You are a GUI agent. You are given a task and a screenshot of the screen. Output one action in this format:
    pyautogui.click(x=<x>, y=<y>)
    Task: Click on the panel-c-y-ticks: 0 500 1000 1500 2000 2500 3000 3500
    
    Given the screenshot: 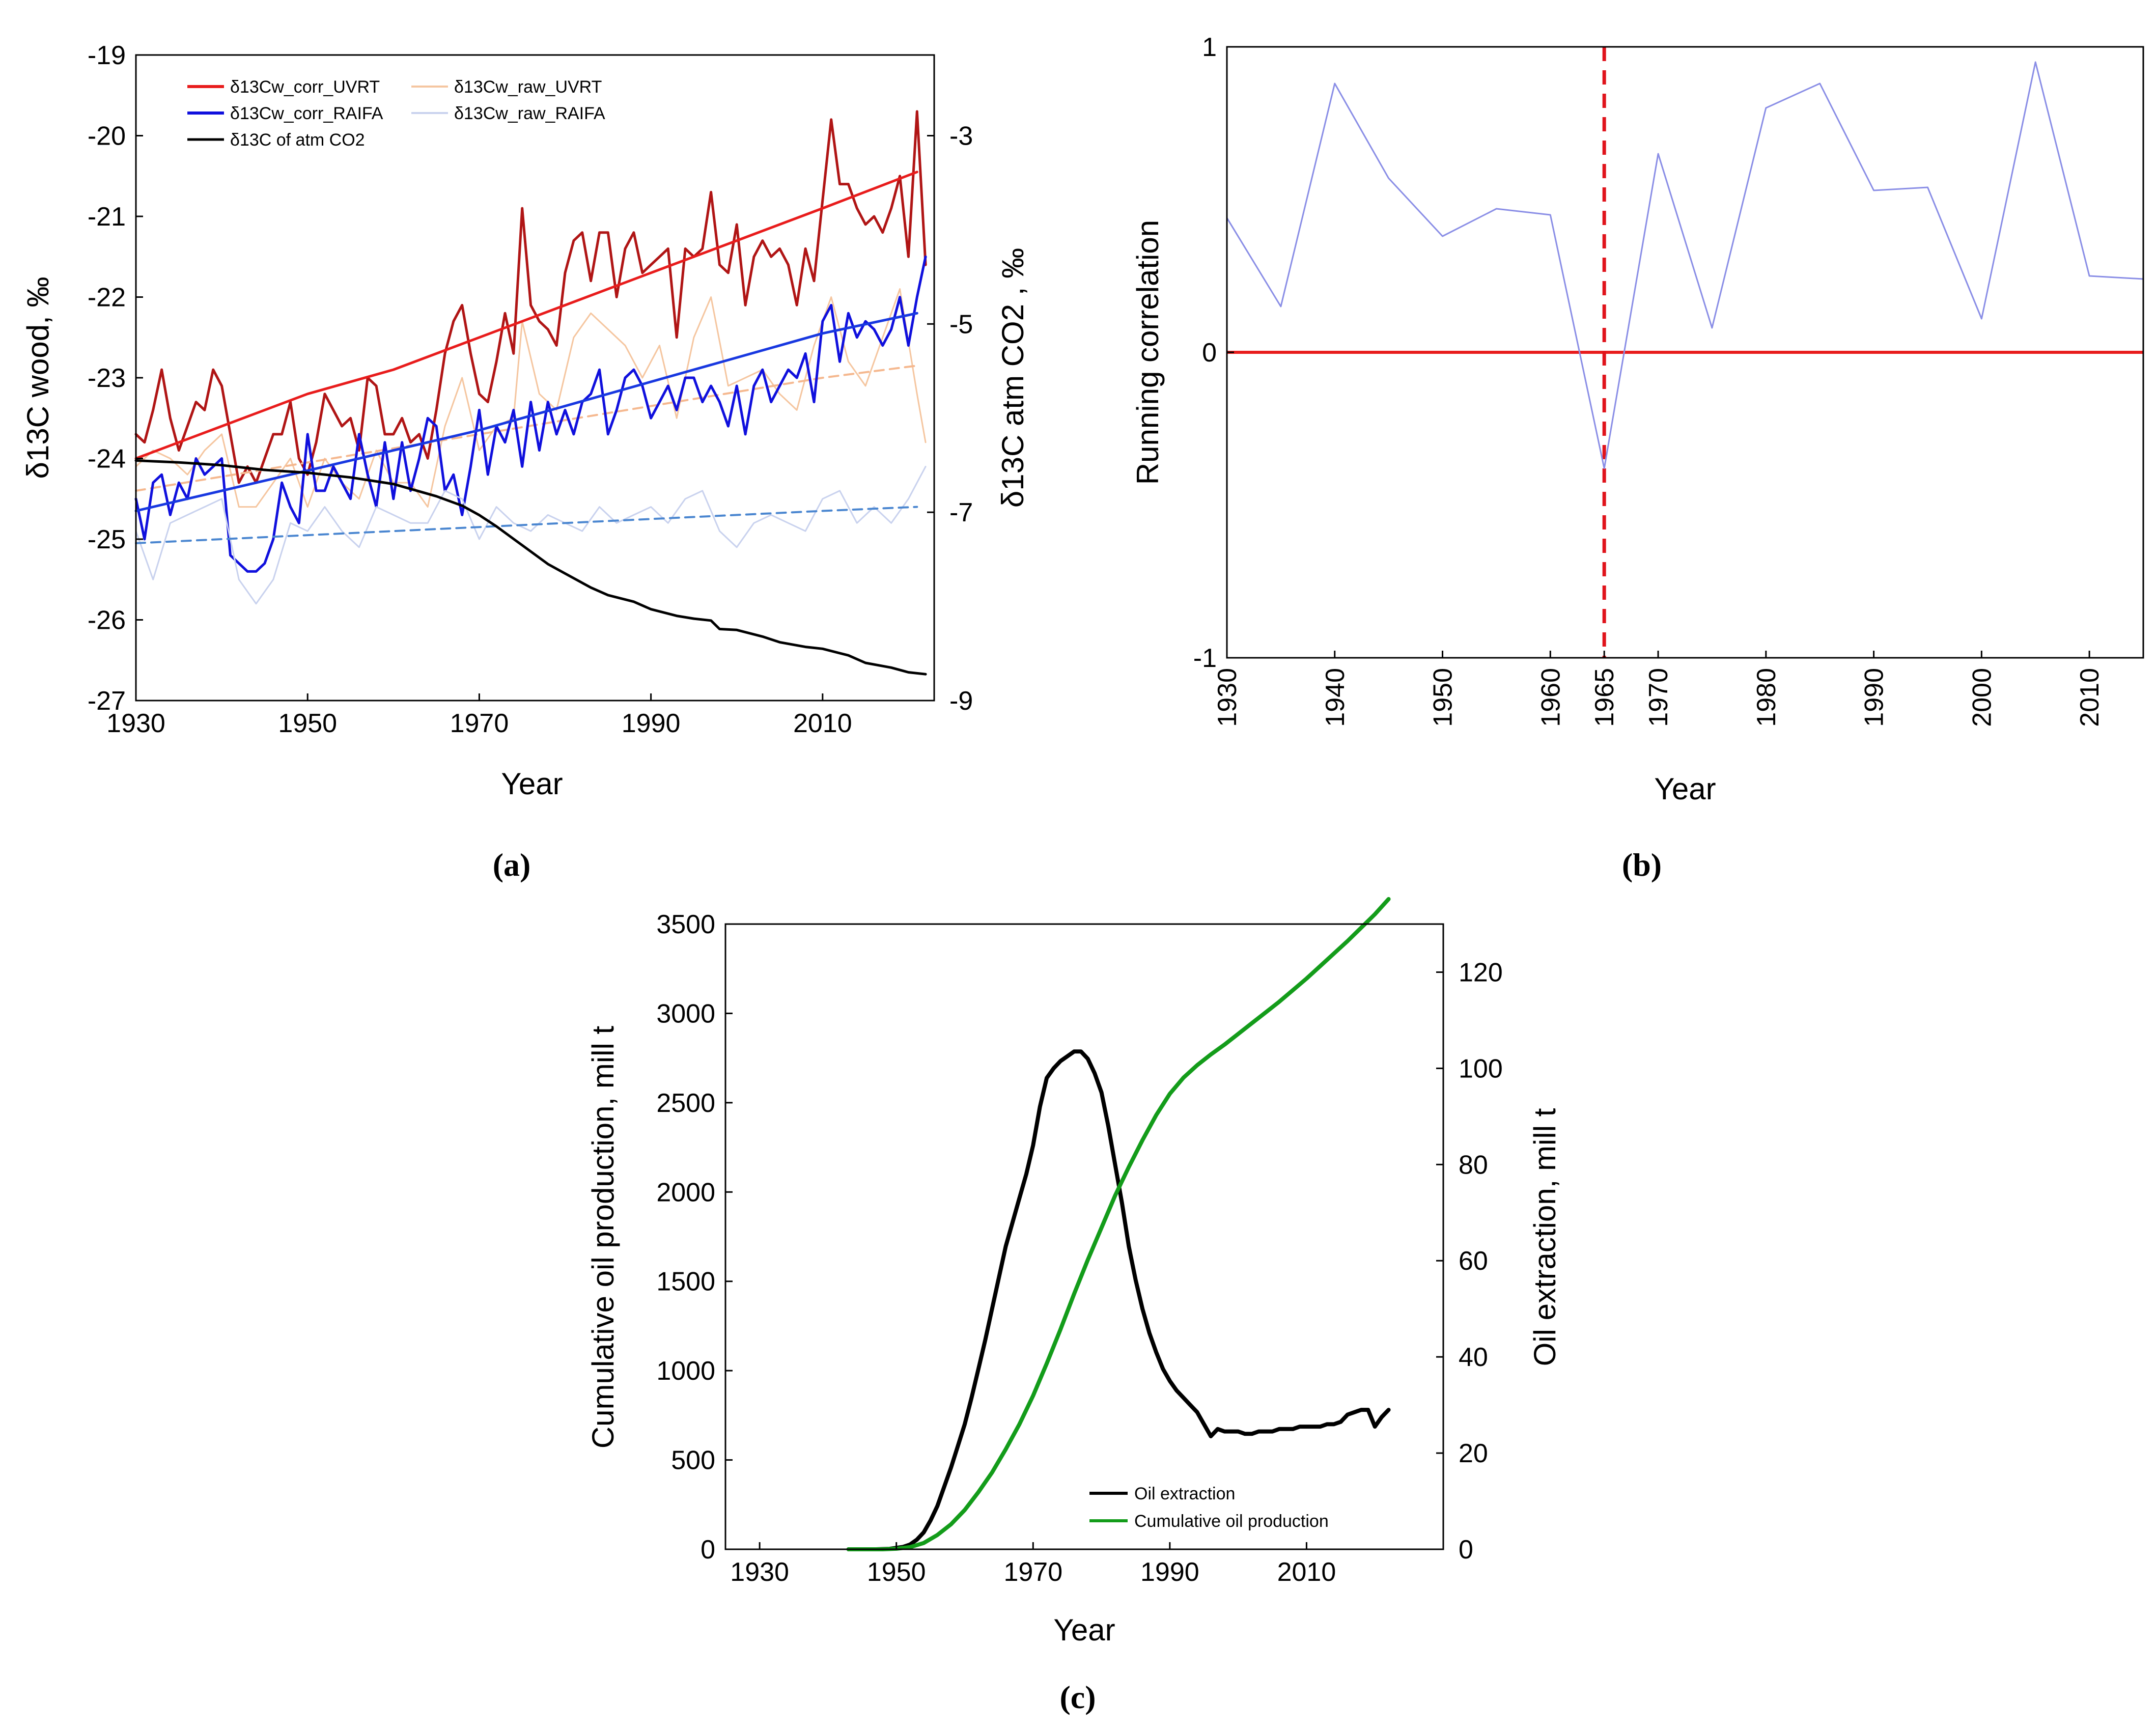 What is the action you would take?
    pyautogui.click(x=694, y=1237)
    